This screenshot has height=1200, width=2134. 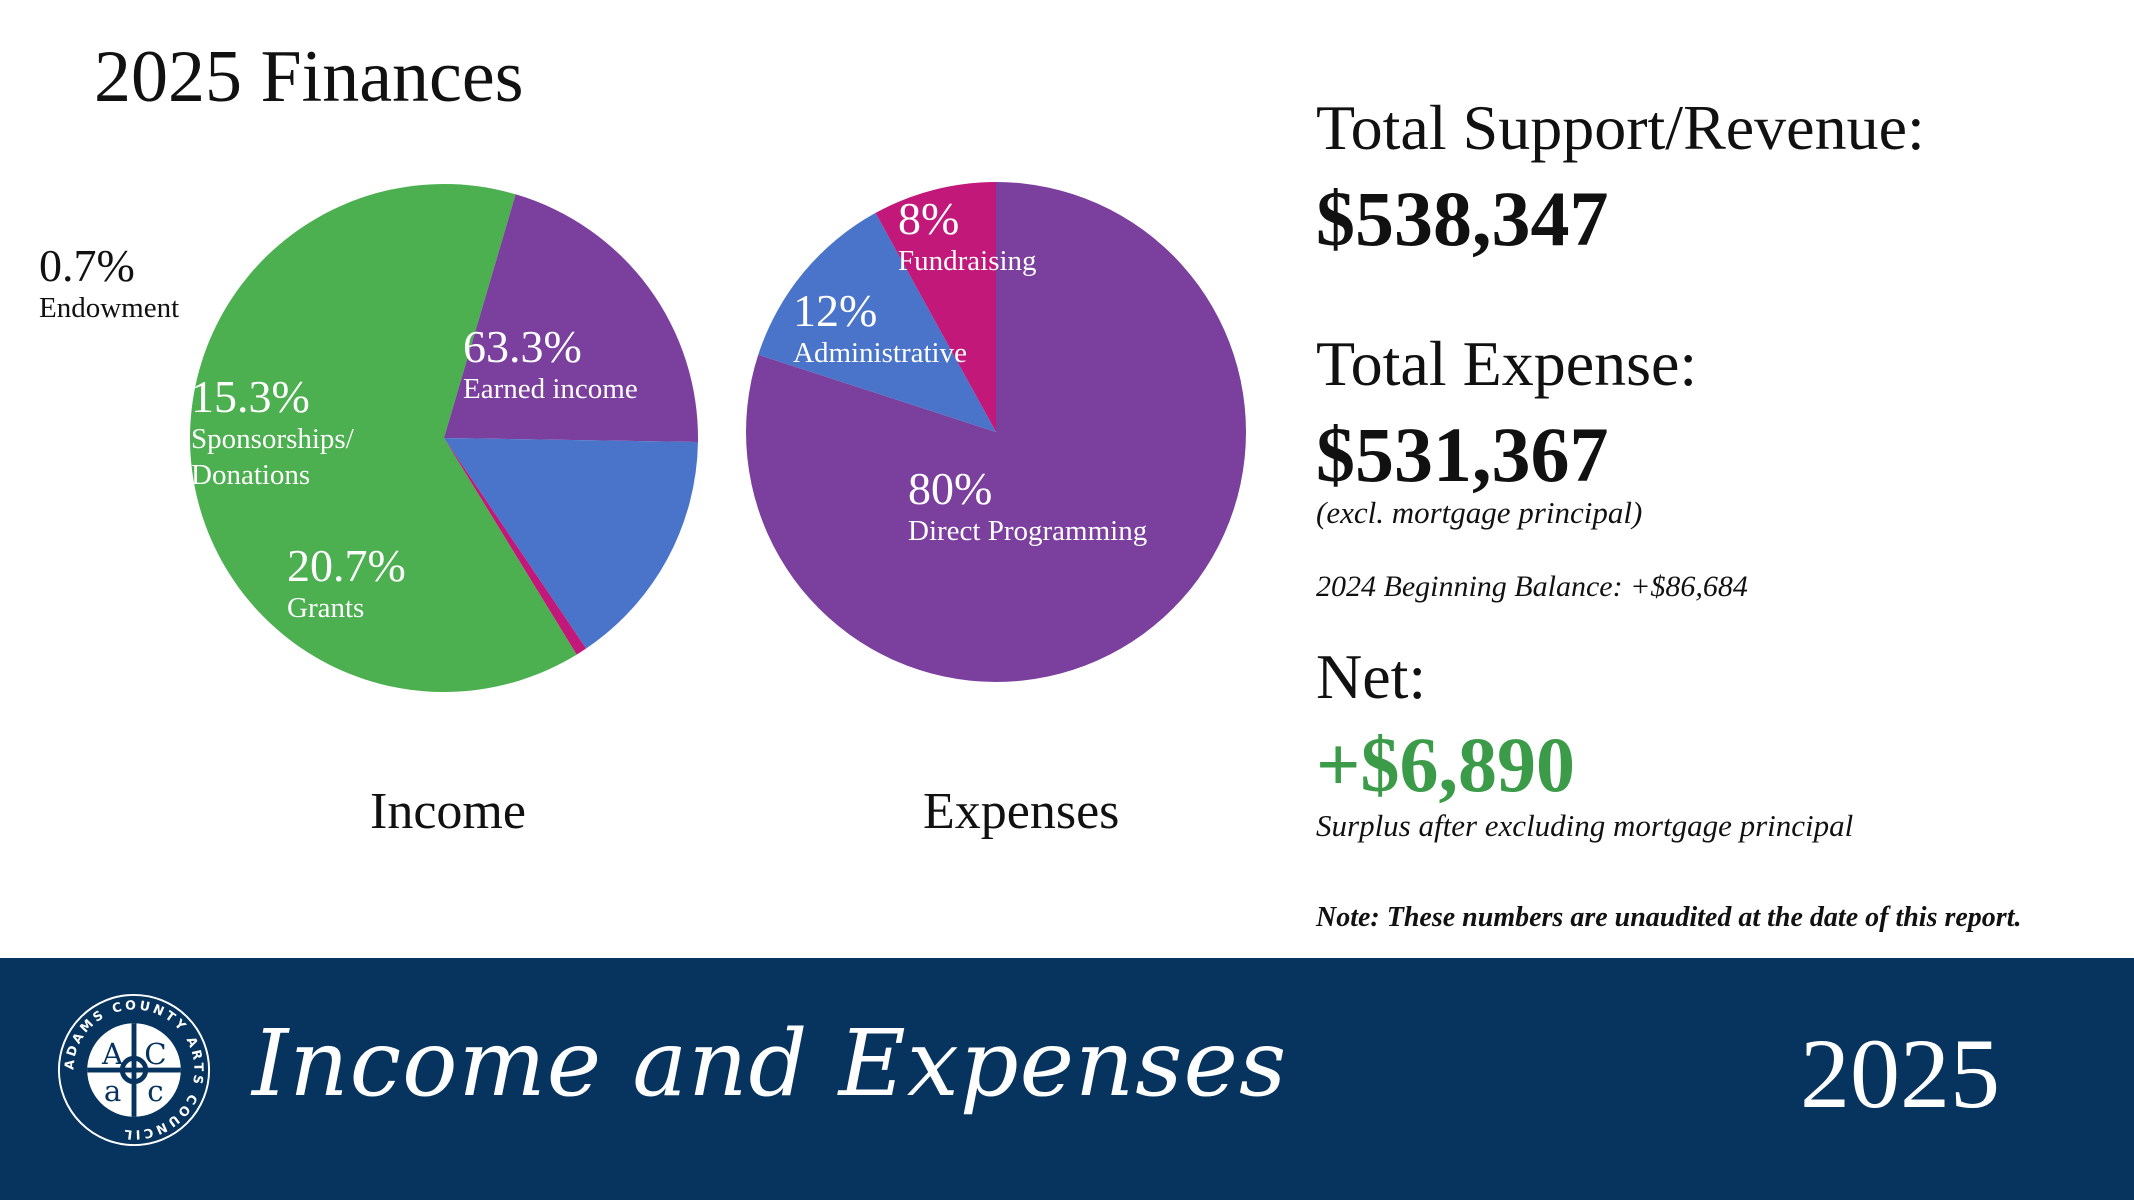 I want to click on income-slice-sponsorships-donations, so click(x=571, y=543).